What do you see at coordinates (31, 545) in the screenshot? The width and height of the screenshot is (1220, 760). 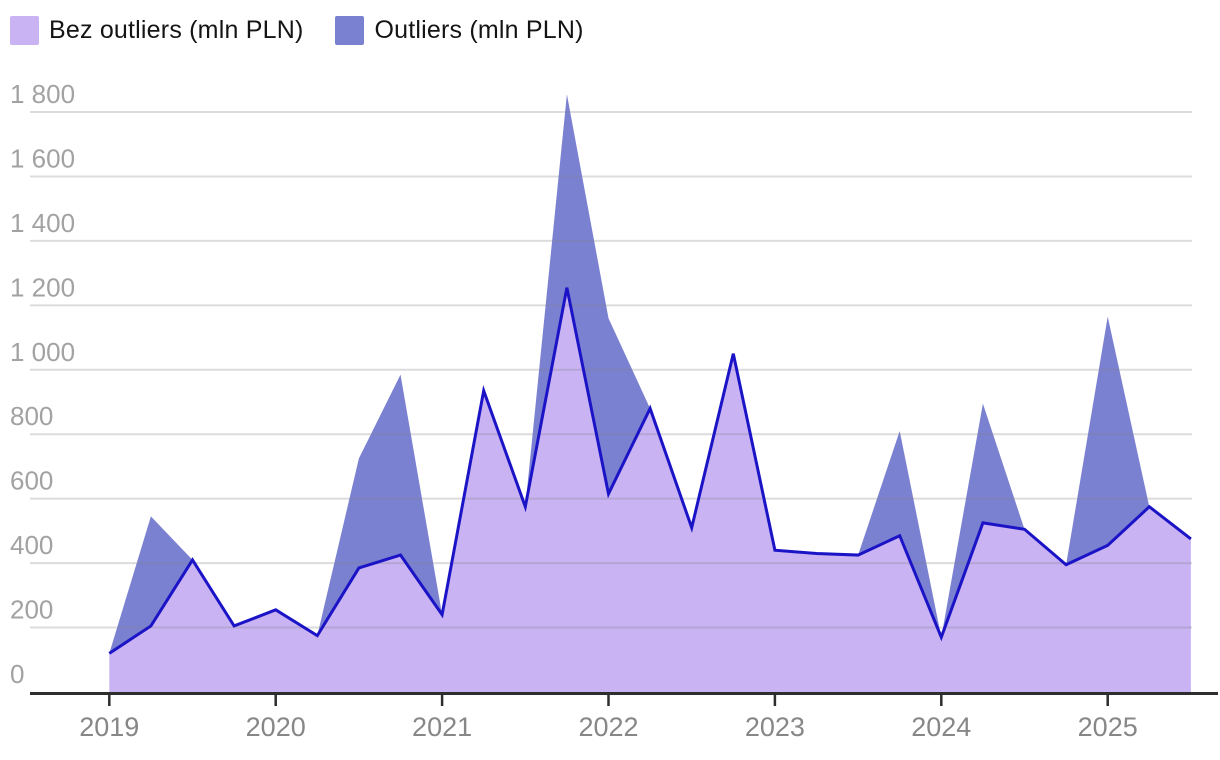 I see `y-axis-tick-label: 400` at bounding box center [31, 545].